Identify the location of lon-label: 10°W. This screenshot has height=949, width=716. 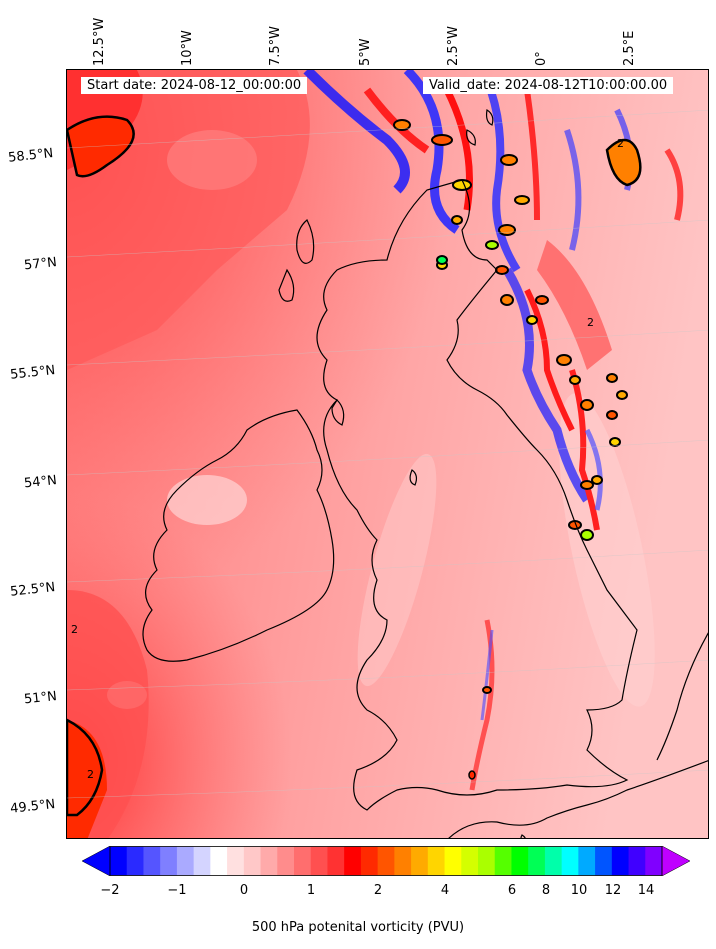
(187, 48).